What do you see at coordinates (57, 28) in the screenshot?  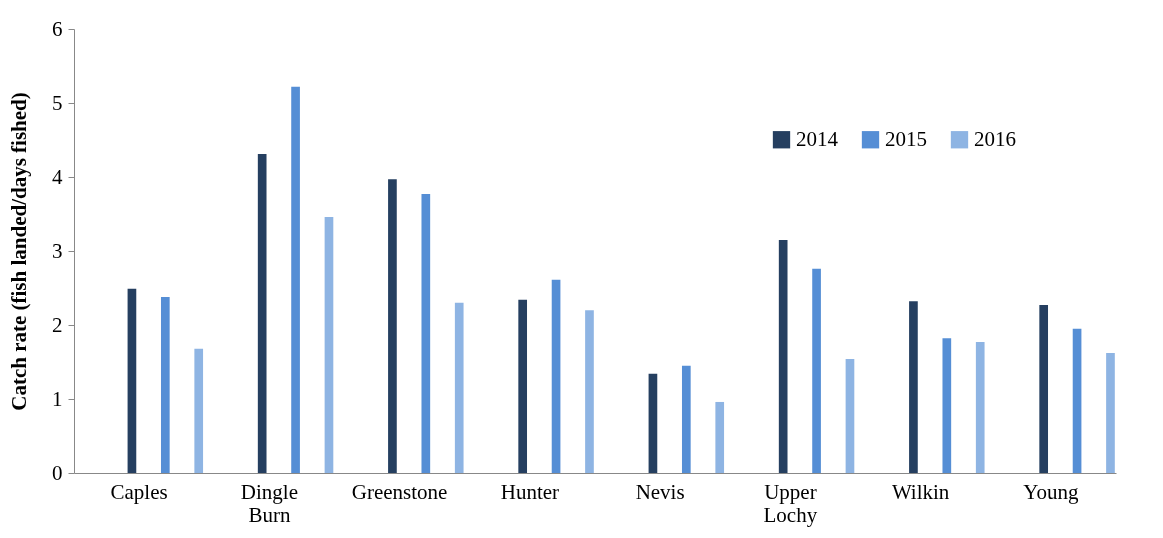 I see `y-tick-label: 6` at bounding box center [57, 28].